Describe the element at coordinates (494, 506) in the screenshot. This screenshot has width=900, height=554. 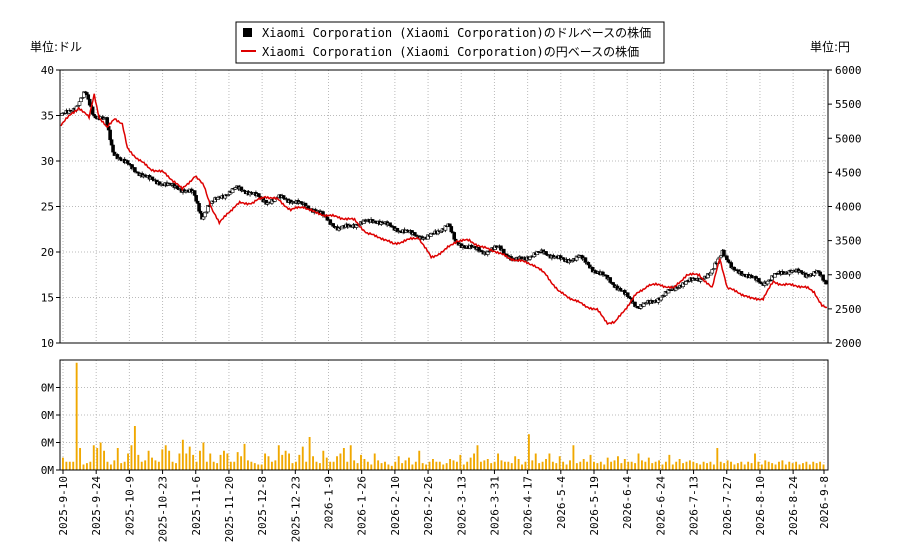
I see `x-tick-label: 2026-3-31` at that location.